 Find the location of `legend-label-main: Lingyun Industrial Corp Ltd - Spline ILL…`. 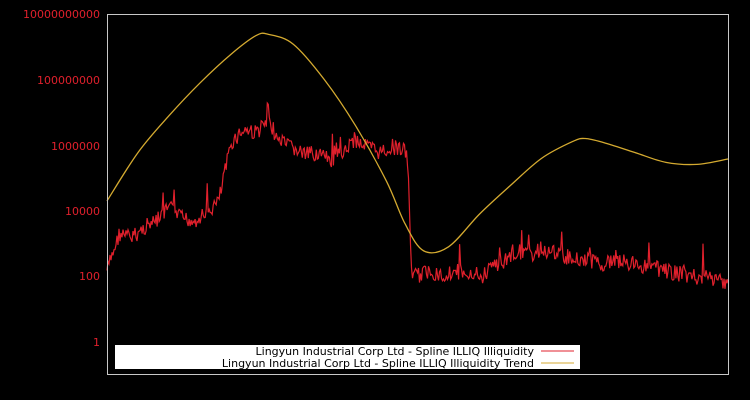

legend-label-main: Lingyun Industrial Corp Ltd - Spline ILL… is located at coordinates (395, 351).